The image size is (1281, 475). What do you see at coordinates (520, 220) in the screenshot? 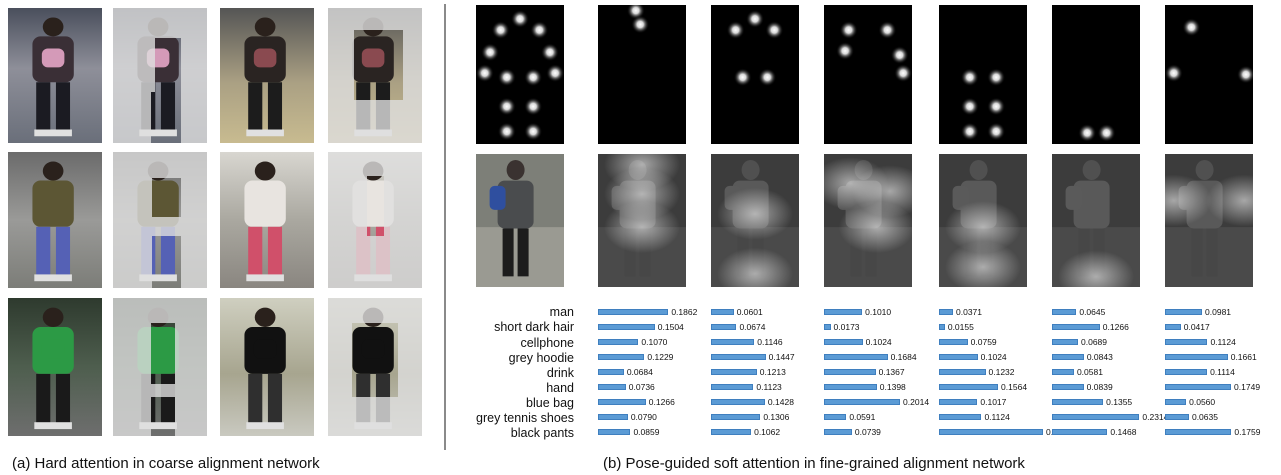
I see `input-pedestrian-photo` at bounding box center [520, 220].